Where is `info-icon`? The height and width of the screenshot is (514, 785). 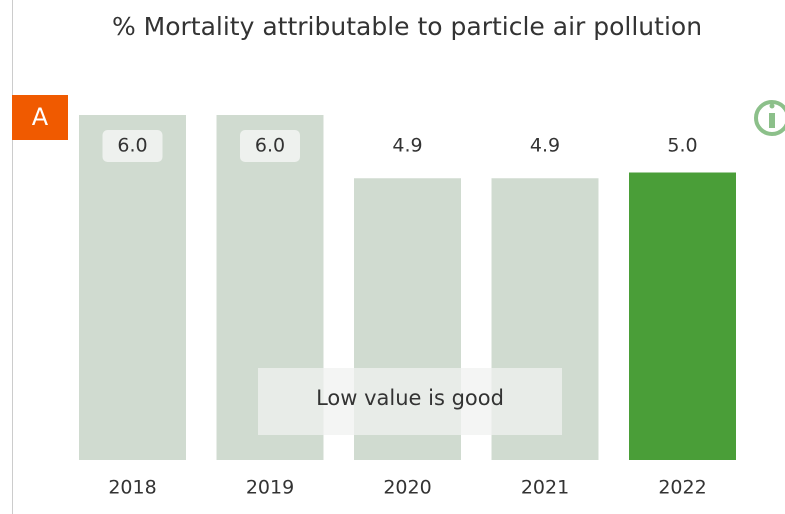
info-icon is located at coordinates (769, 118).